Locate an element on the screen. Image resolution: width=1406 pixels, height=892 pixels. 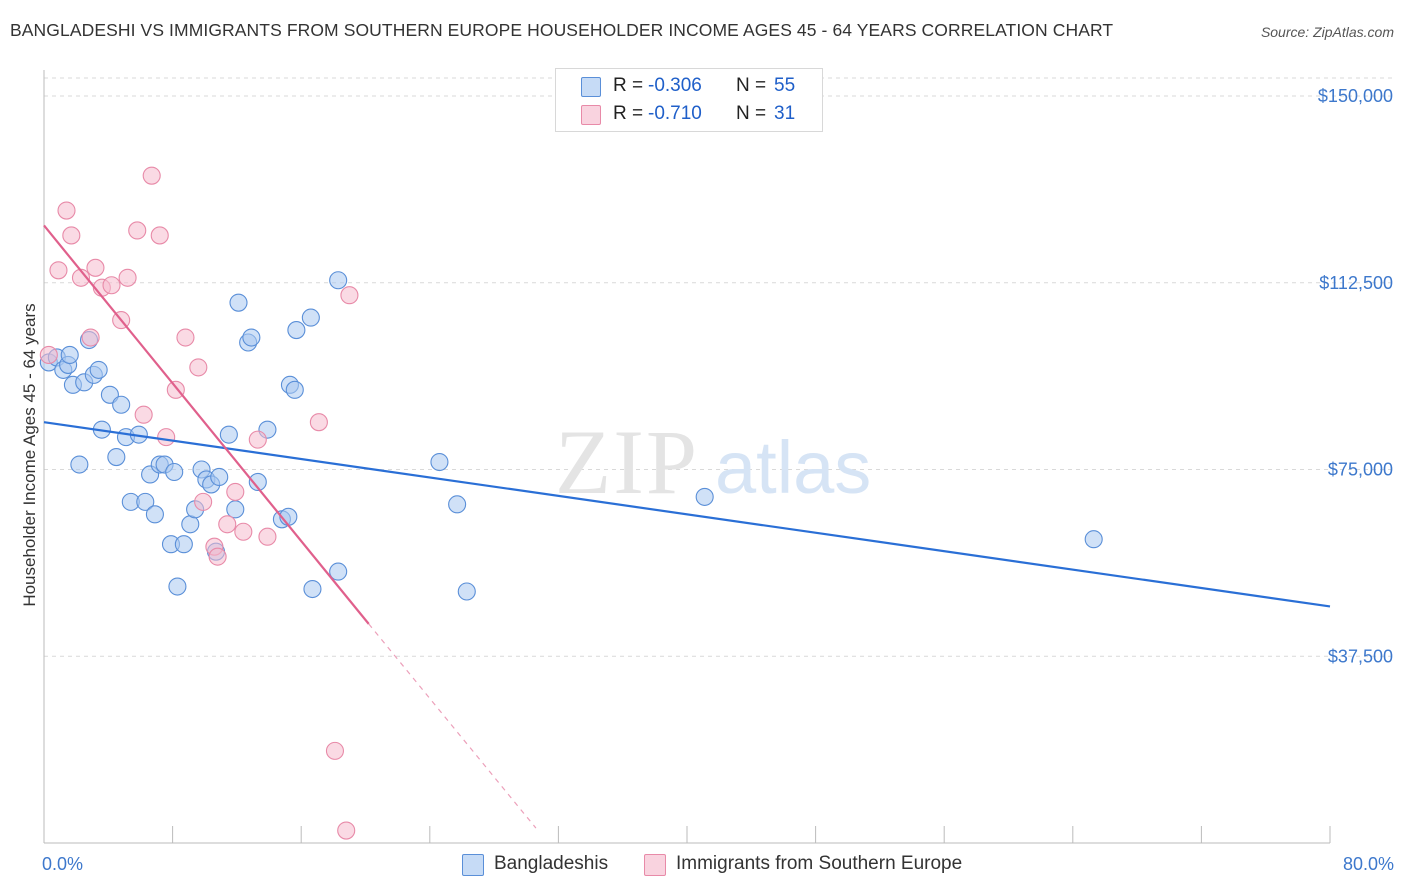
x-tick-label: 0.0% is located at coordinates (62, 864).